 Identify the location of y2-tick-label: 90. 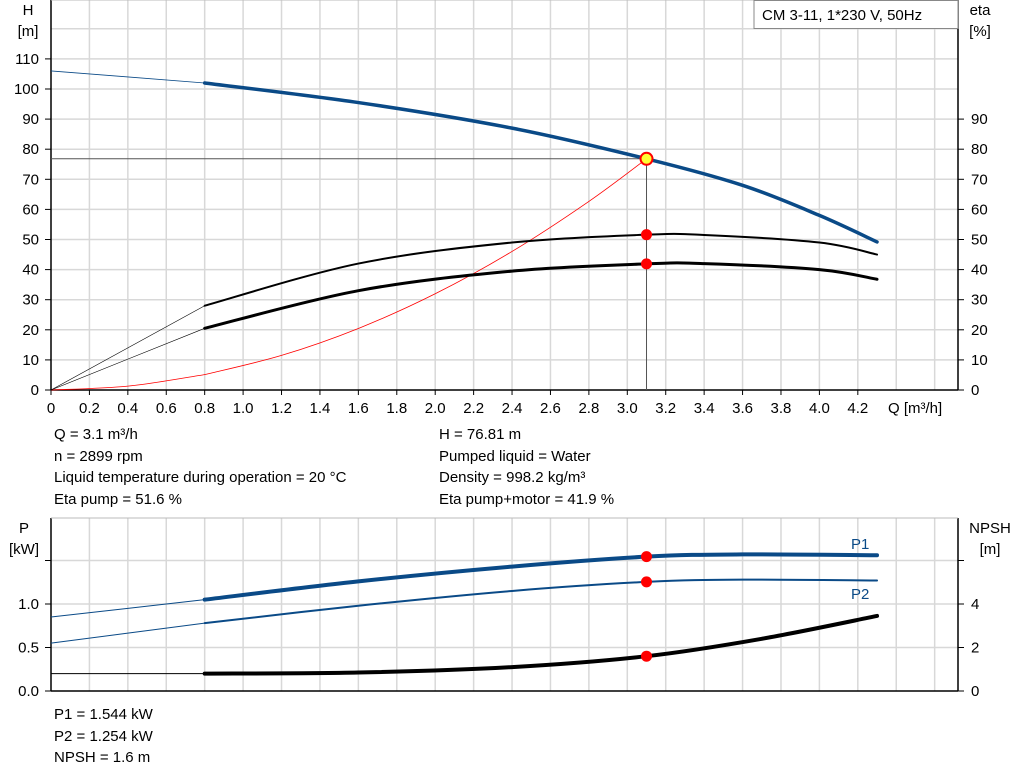
(979, 119).